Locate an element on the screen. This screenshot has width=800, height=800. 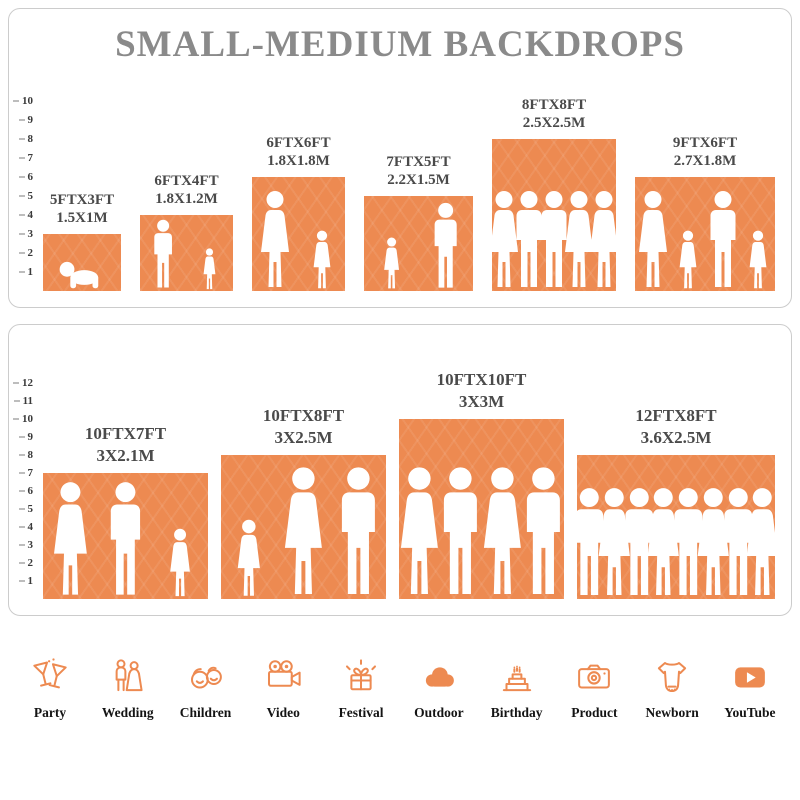
category-party: Party is located at coordinates (50, 688).